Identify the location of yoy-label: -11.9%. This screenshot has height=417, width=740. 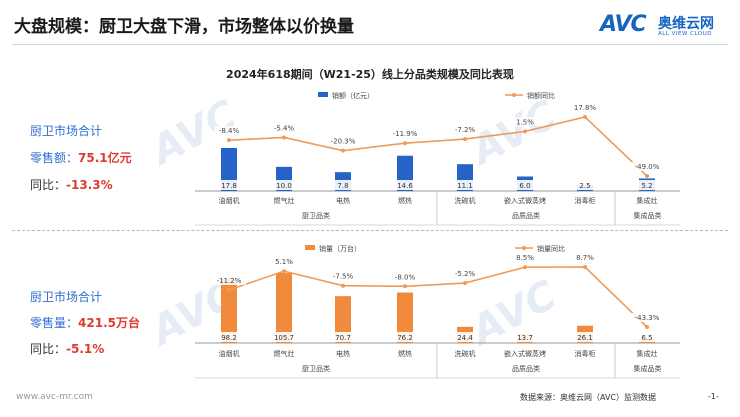
(405, 134).